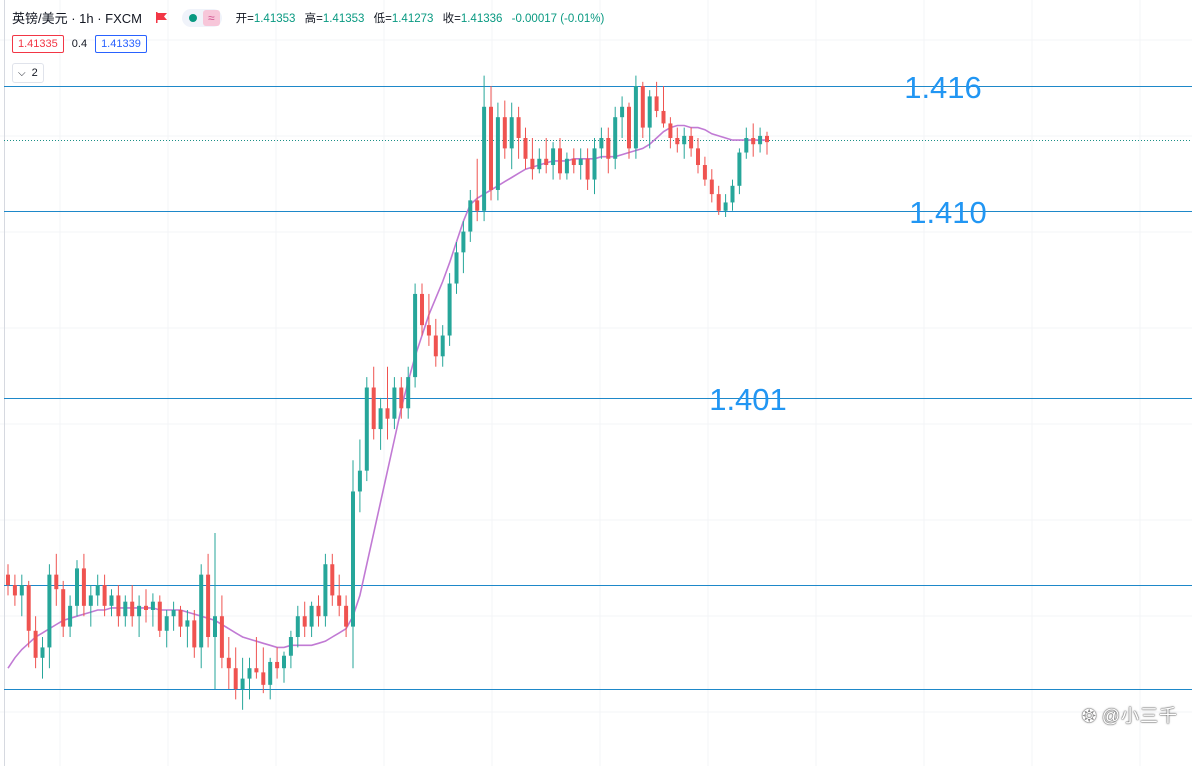 The height and width of the screenshot is (766, 1192). Describe the element at coordinates (162, 17) in the screenshot. I see `flag-icon` at that location.